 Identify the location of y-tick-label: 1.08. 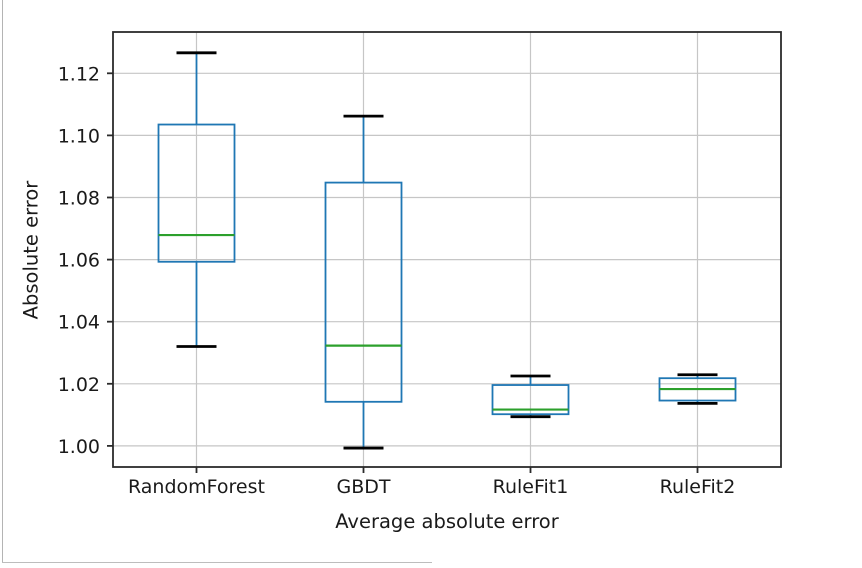
(79, 198).